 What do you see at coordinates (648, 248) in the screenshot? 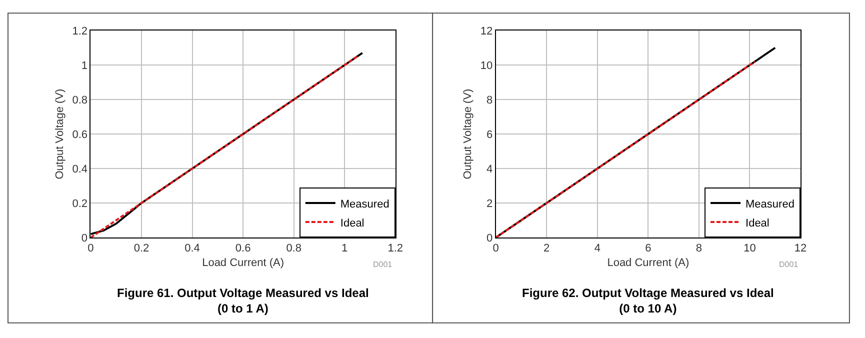
I see `x-tick-label: 6` at bounding box center [648, 248].